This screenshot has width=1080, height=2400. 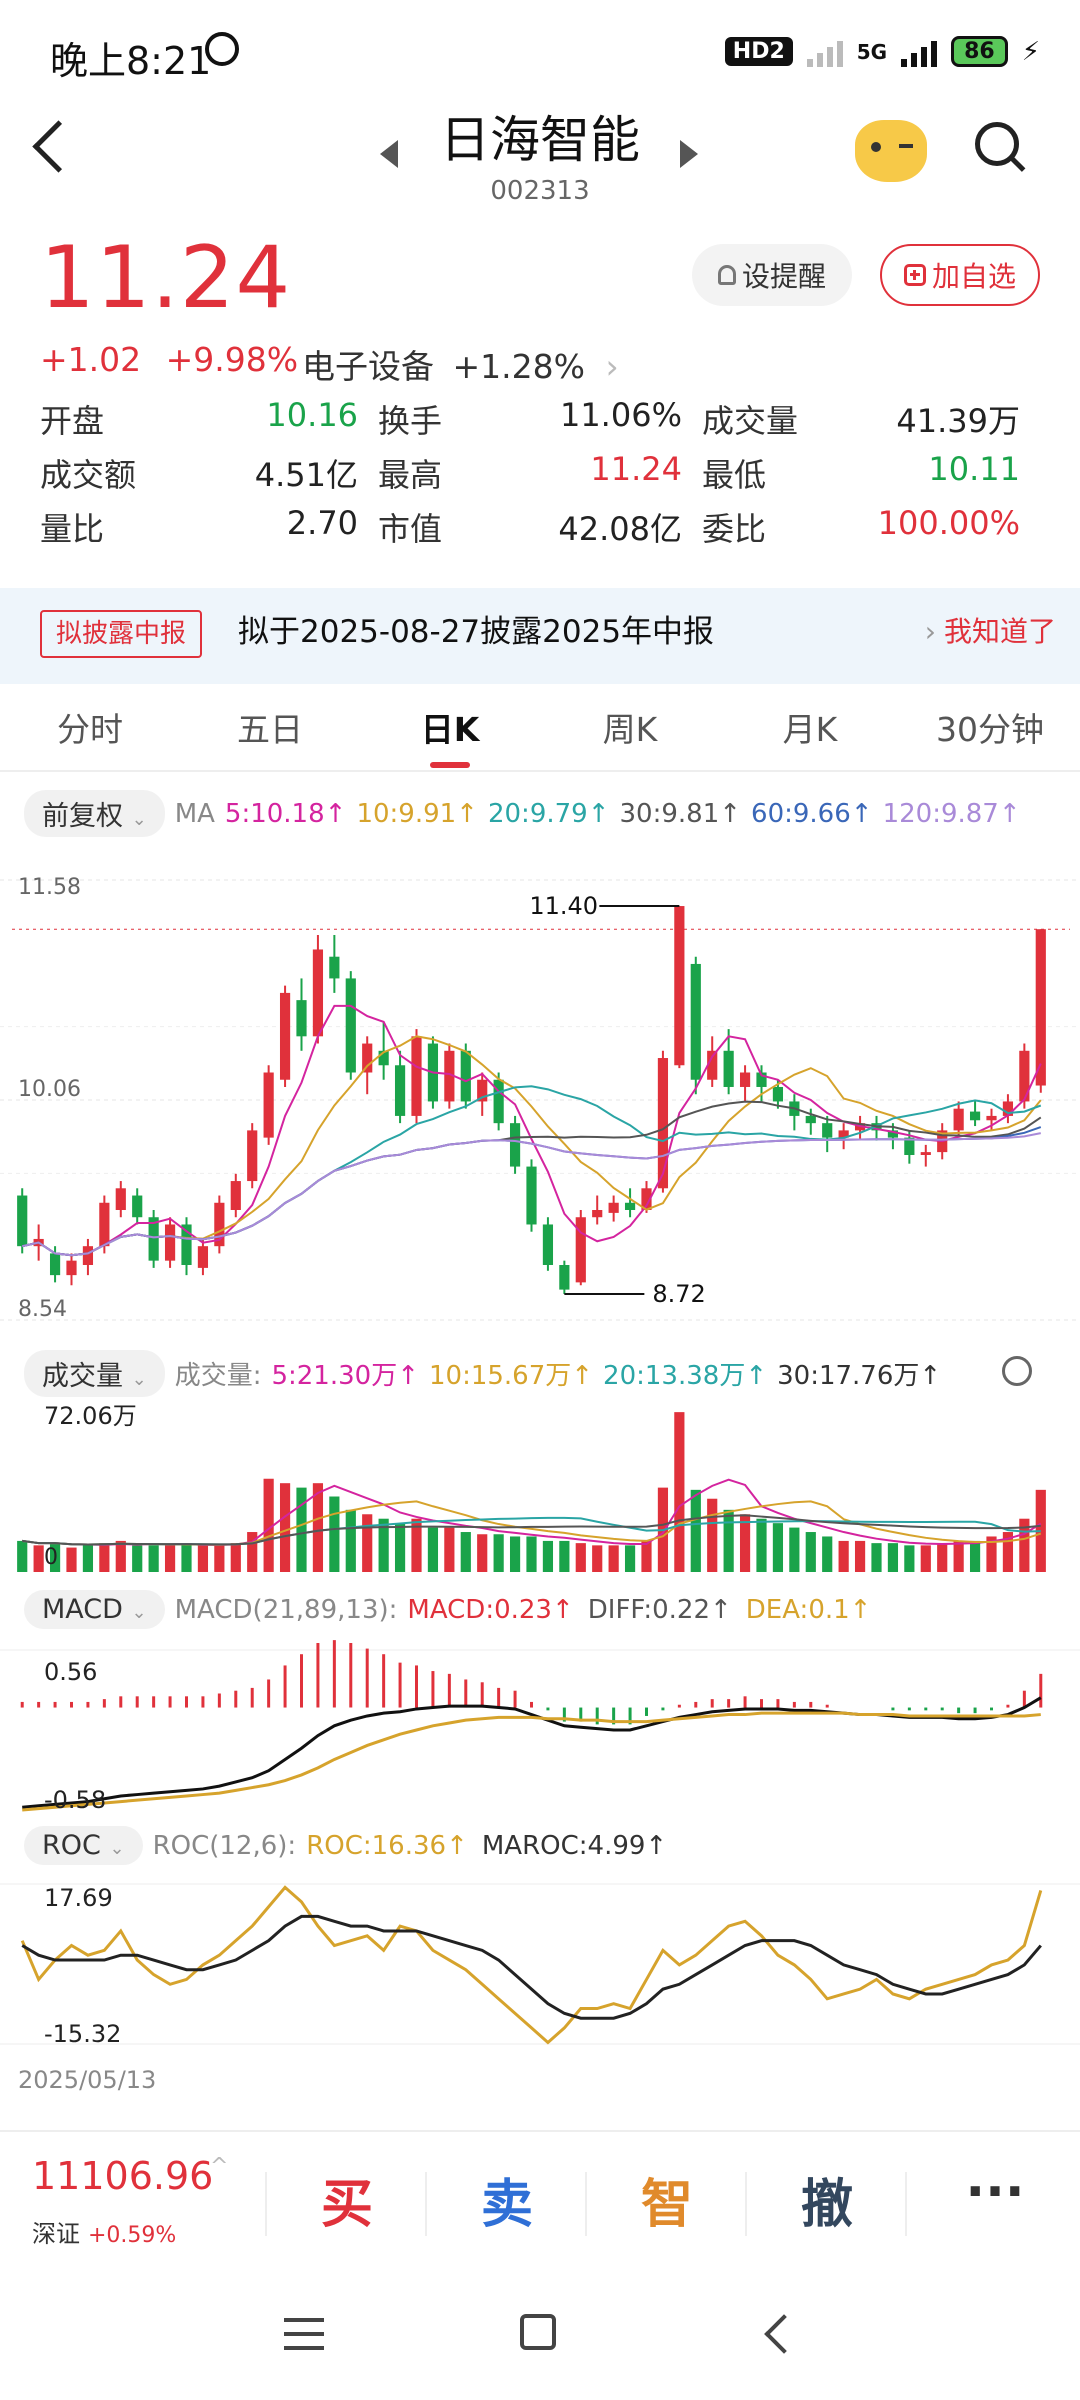 What do you see at coordinates (540, 527) in the screenshot?
I see `stat-cell: 市值 42.08亿` at bounding box center [540, 527].